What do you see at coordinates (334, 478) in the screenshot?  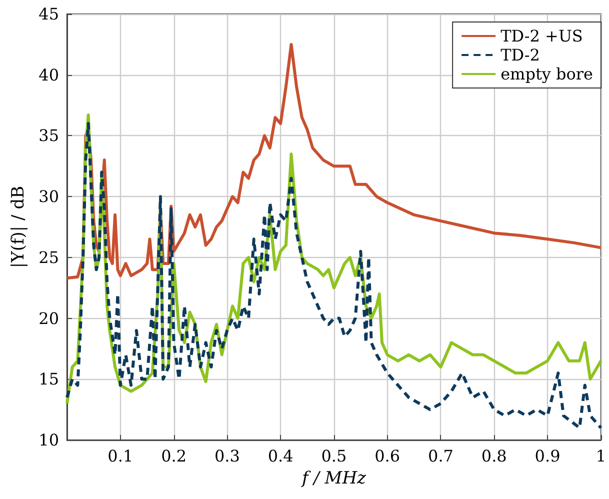 I see `x-axis-title: f / MHz` at bounding box center [334, 478].